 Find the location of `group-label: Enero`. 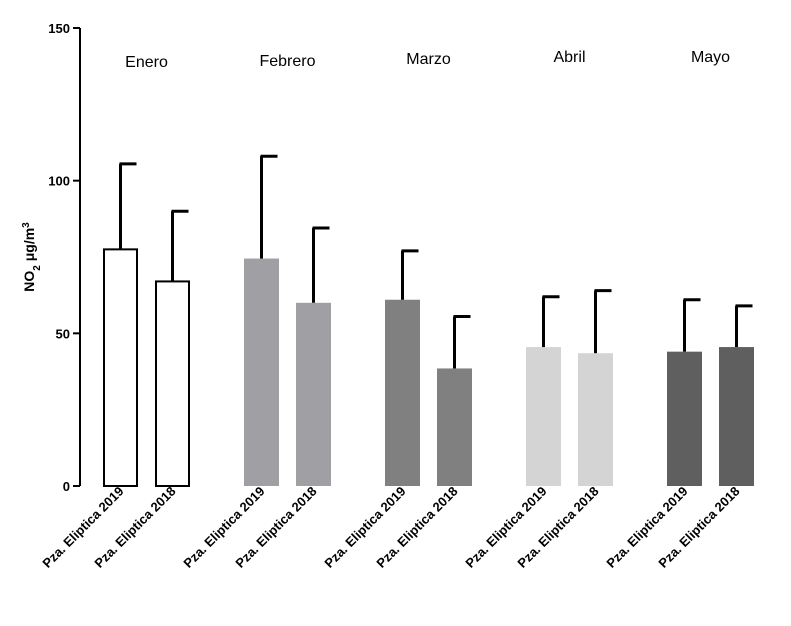

group-label: Enero is located at coordinates (146, 62).